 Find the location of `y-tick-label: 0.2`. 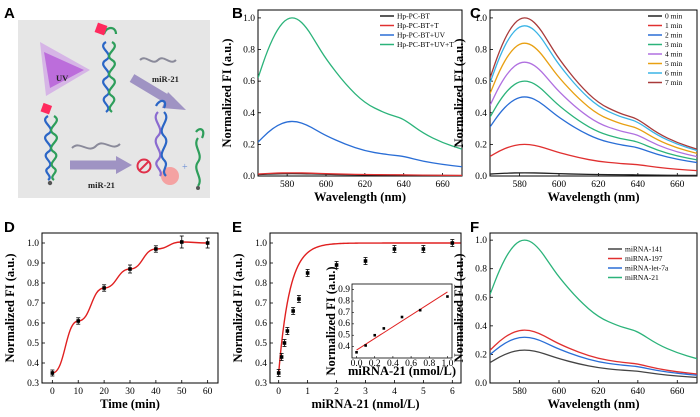

y-tick-label: 0.2 is located at coordinates (481, 355).